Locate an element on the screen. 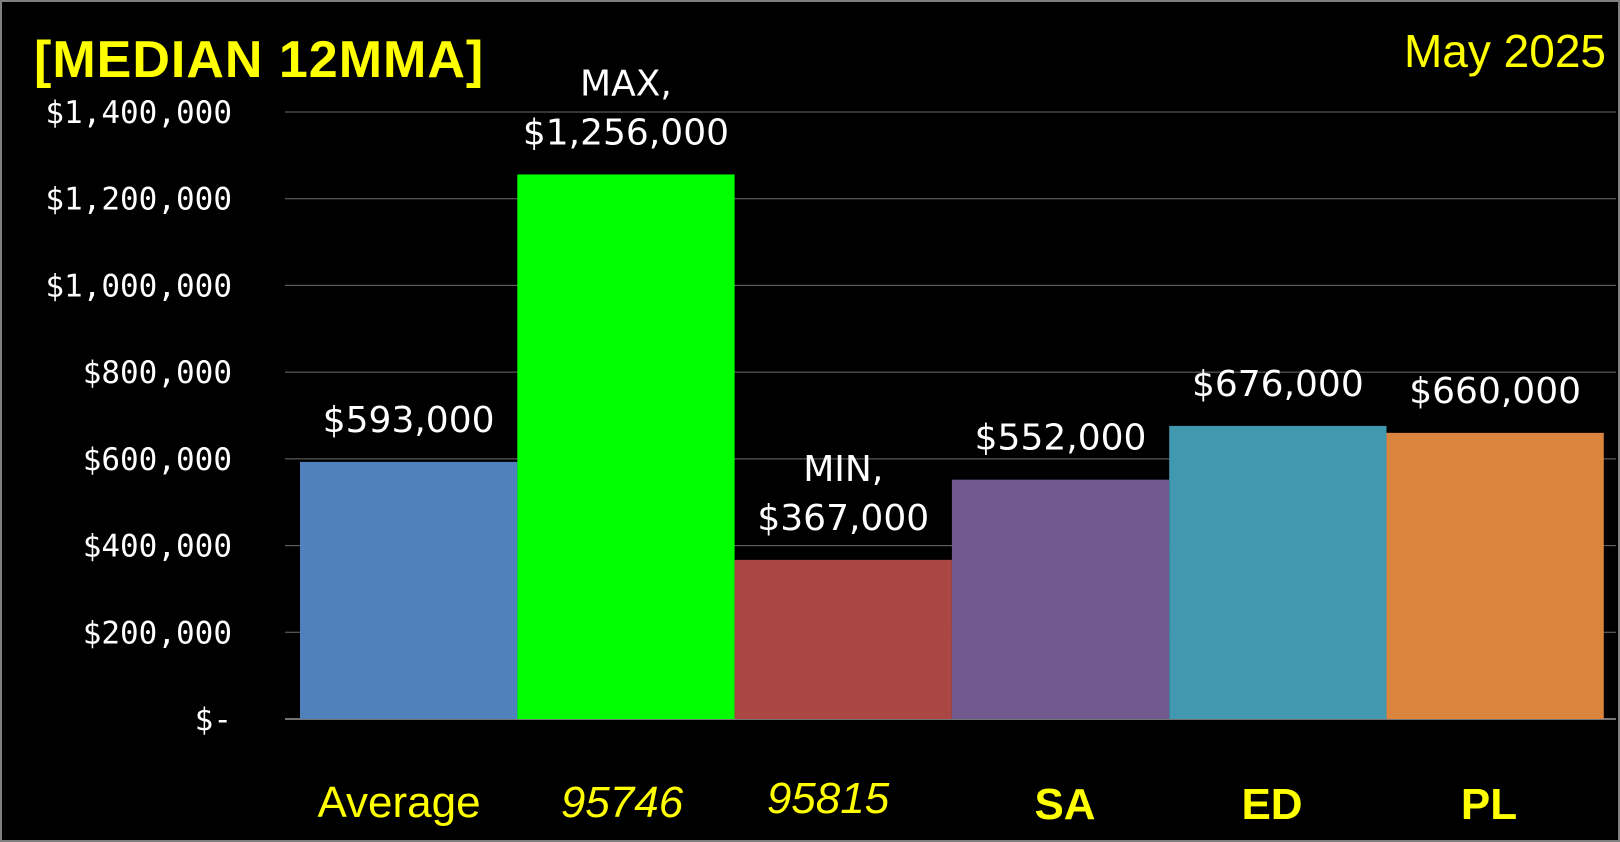  x-tick-label: Average is located at coordinates (398, 802).